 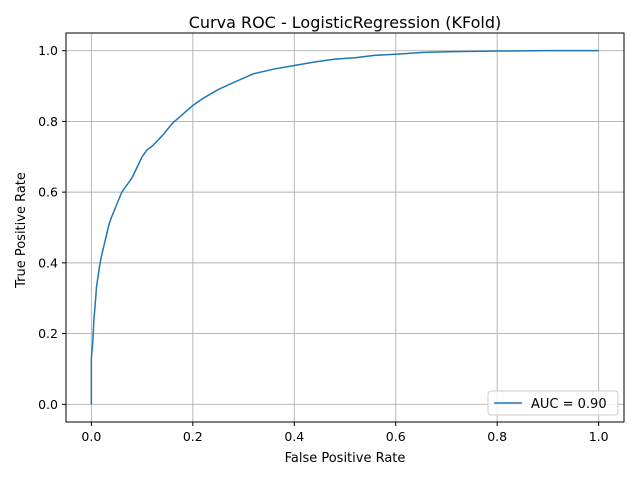 I want to click on x-tick-label: 0.6, so click(x=396, y=436).